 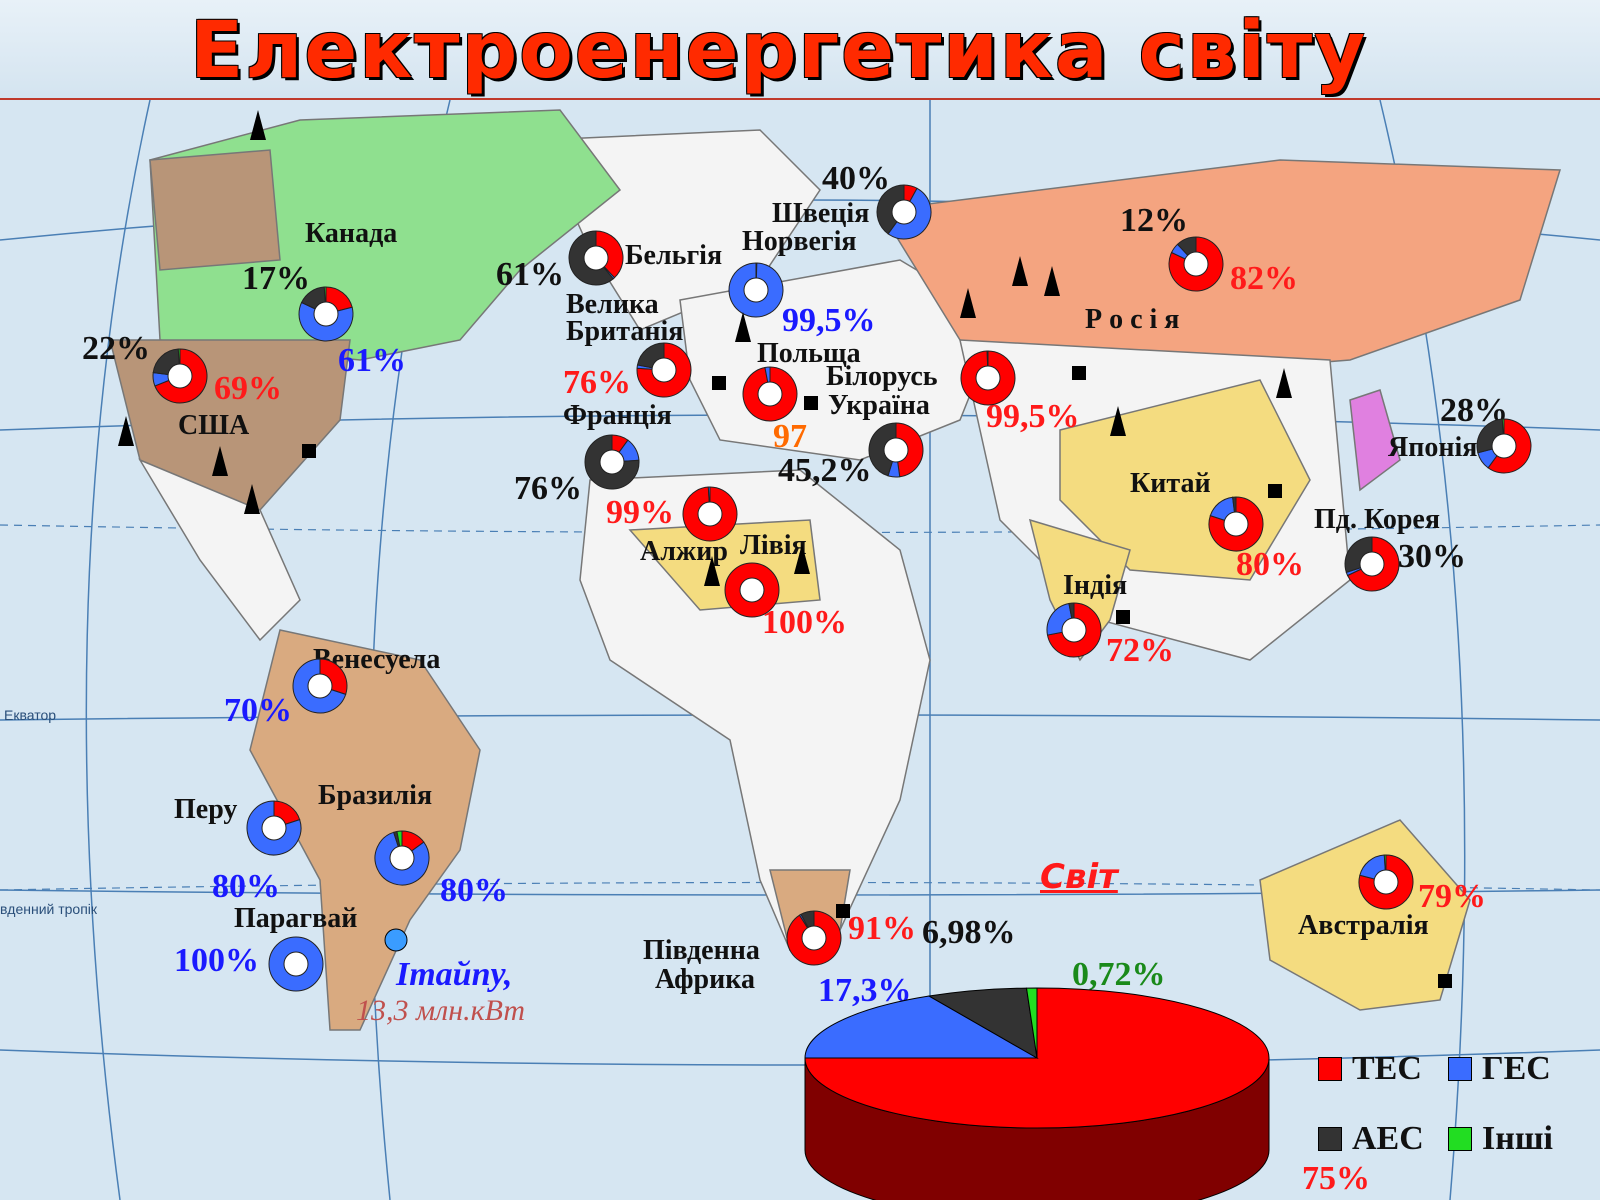 I want to click on pct-brazil-ges: 80%, so click(x=474, y=890).